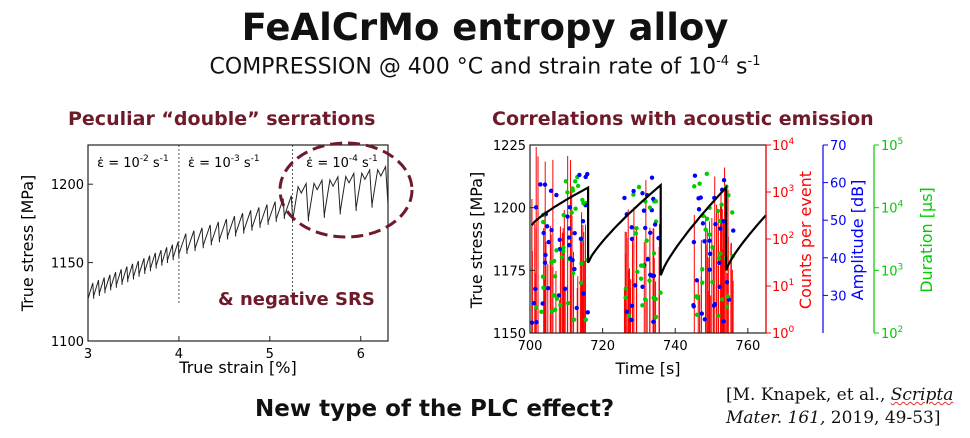 The image size is (970, 438). I want to click on right-y-tick-label: 1200, so click(509, 209).